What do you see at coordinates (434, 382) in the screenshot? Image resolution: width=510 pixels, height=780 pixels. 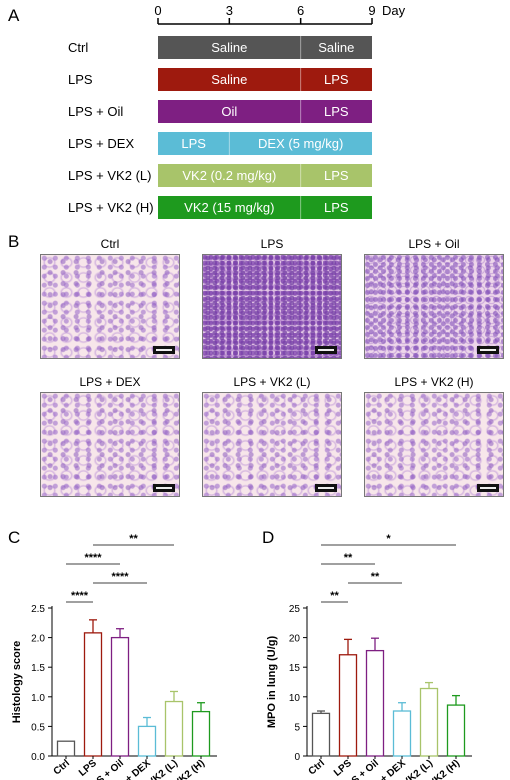 I see `micrograph-title: LPS + VK2 (H)` at bounding box center [434, 382].